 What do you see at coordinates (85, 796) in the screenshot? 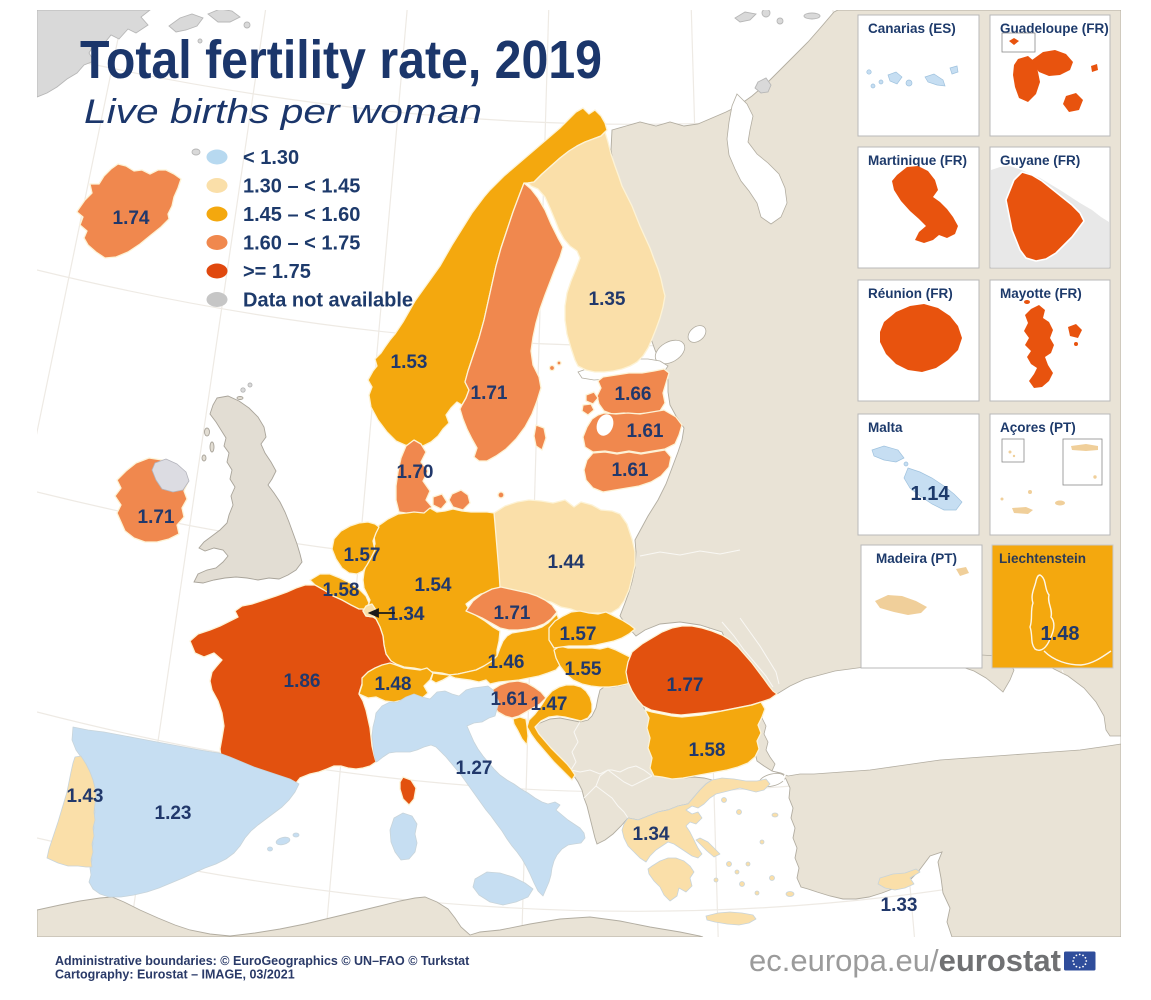
I see `svg-text: 1.43` at bounding box center [85, 796].